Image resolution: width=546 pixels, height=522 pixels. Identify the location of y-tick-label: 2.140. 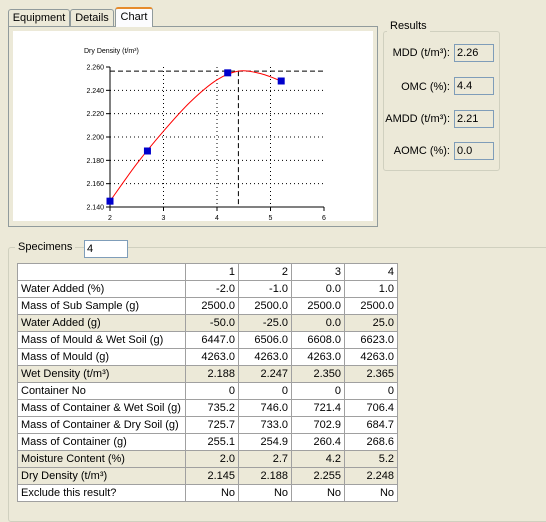
(95, 208).